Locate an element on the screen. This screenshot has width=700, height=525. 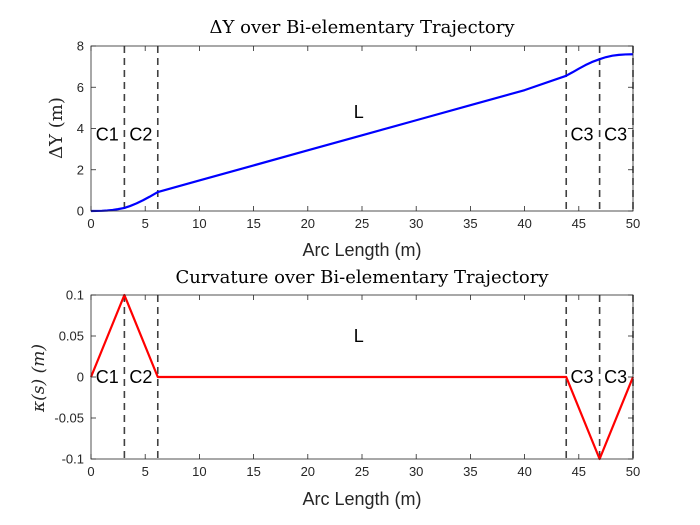
delta-y-y-tick-label: 8 is located at coordinates (80, 46).